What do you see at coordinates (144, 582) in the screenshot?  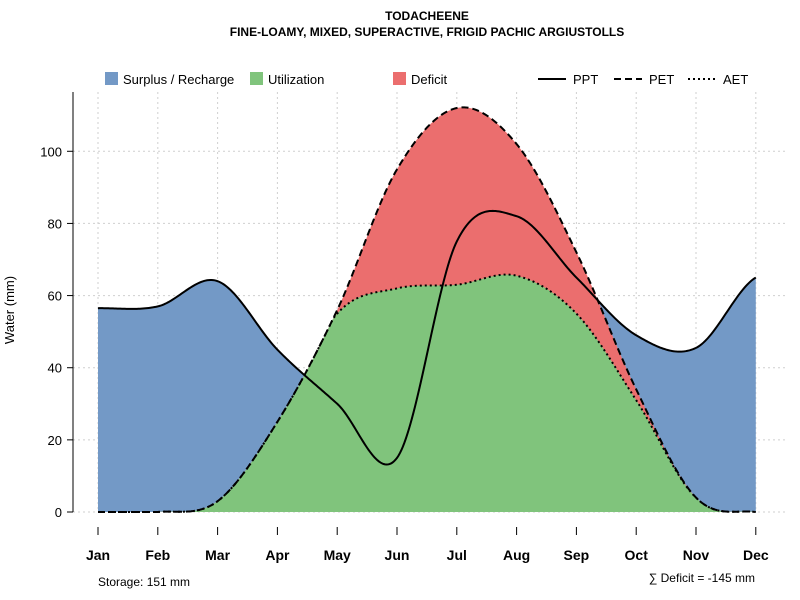 I see `storage-annotation: Storage: 151 mm` at bounding box center [144, 582].